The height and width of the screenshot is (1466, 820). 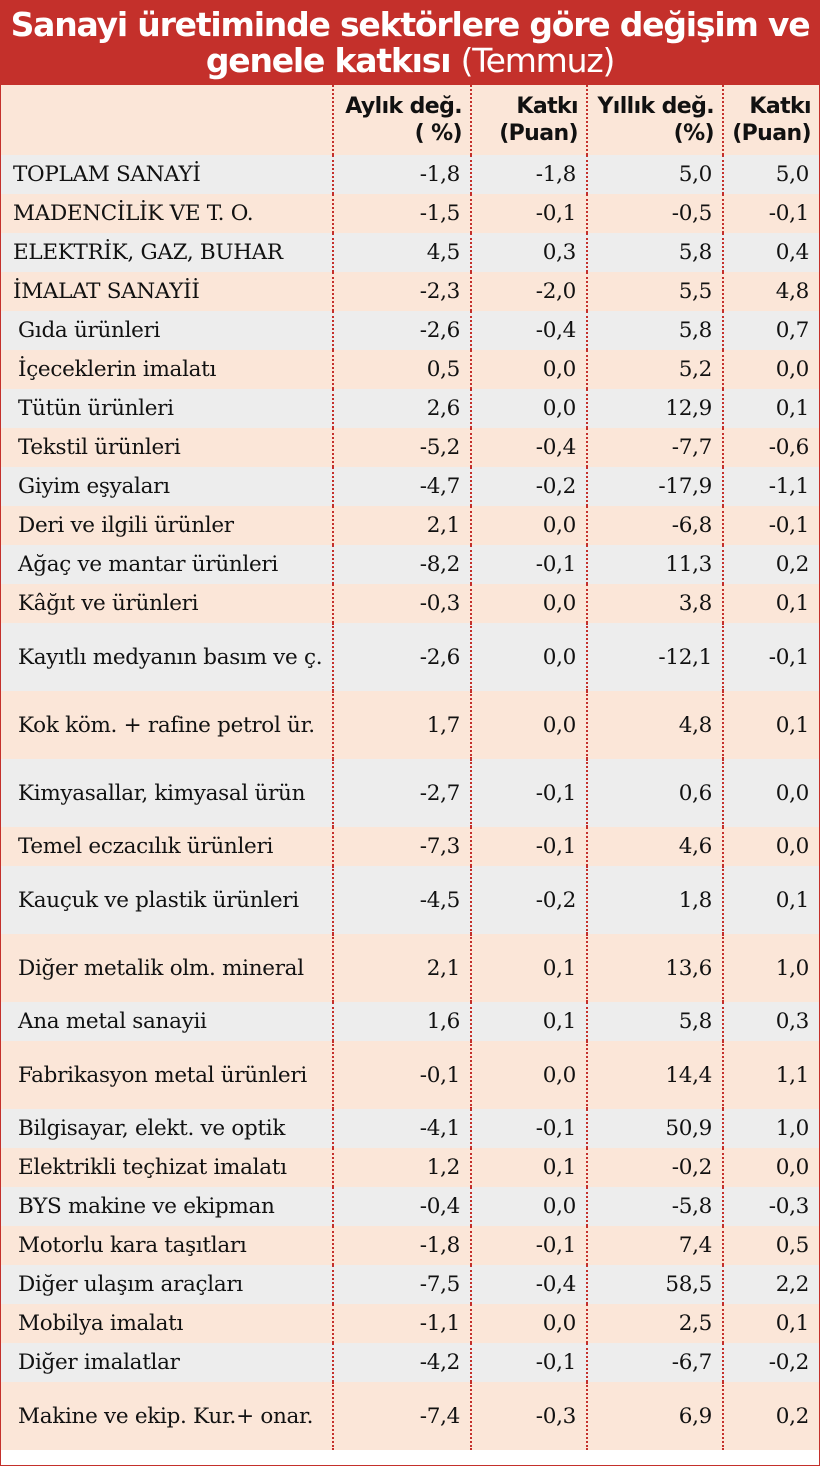 I want to click on table-row: Motorlu kara taşıtları -1,8 -0,1 7,4 0,5, so click(x=410, y=1245).